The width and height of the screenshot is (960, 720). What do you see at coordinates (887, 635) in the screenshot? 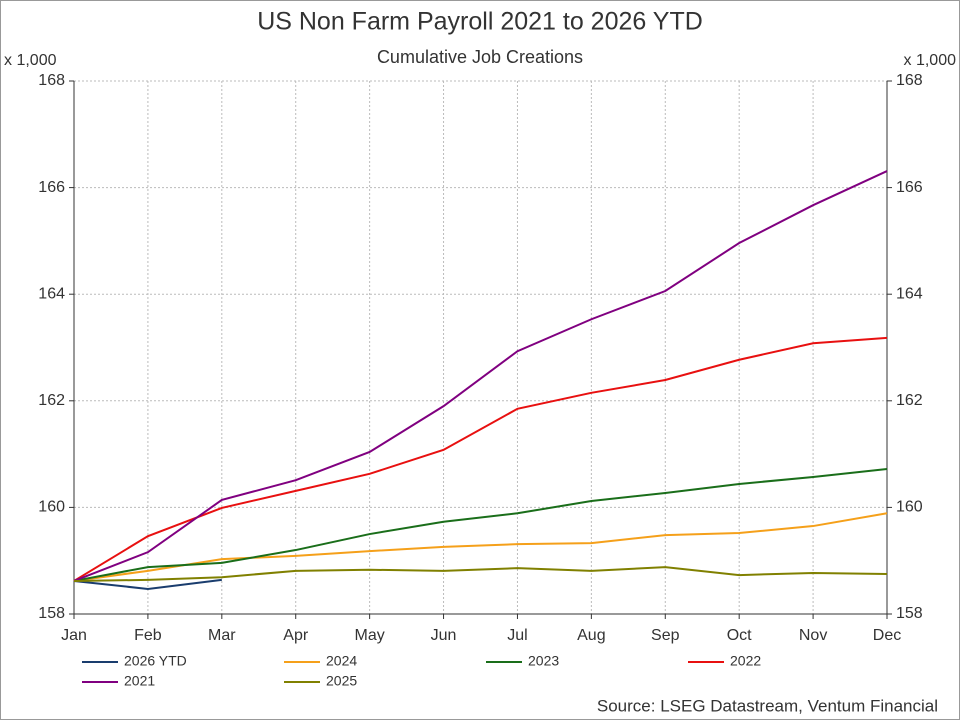
I see `x-tick-label: Dec` at bounding box center [887, 635].